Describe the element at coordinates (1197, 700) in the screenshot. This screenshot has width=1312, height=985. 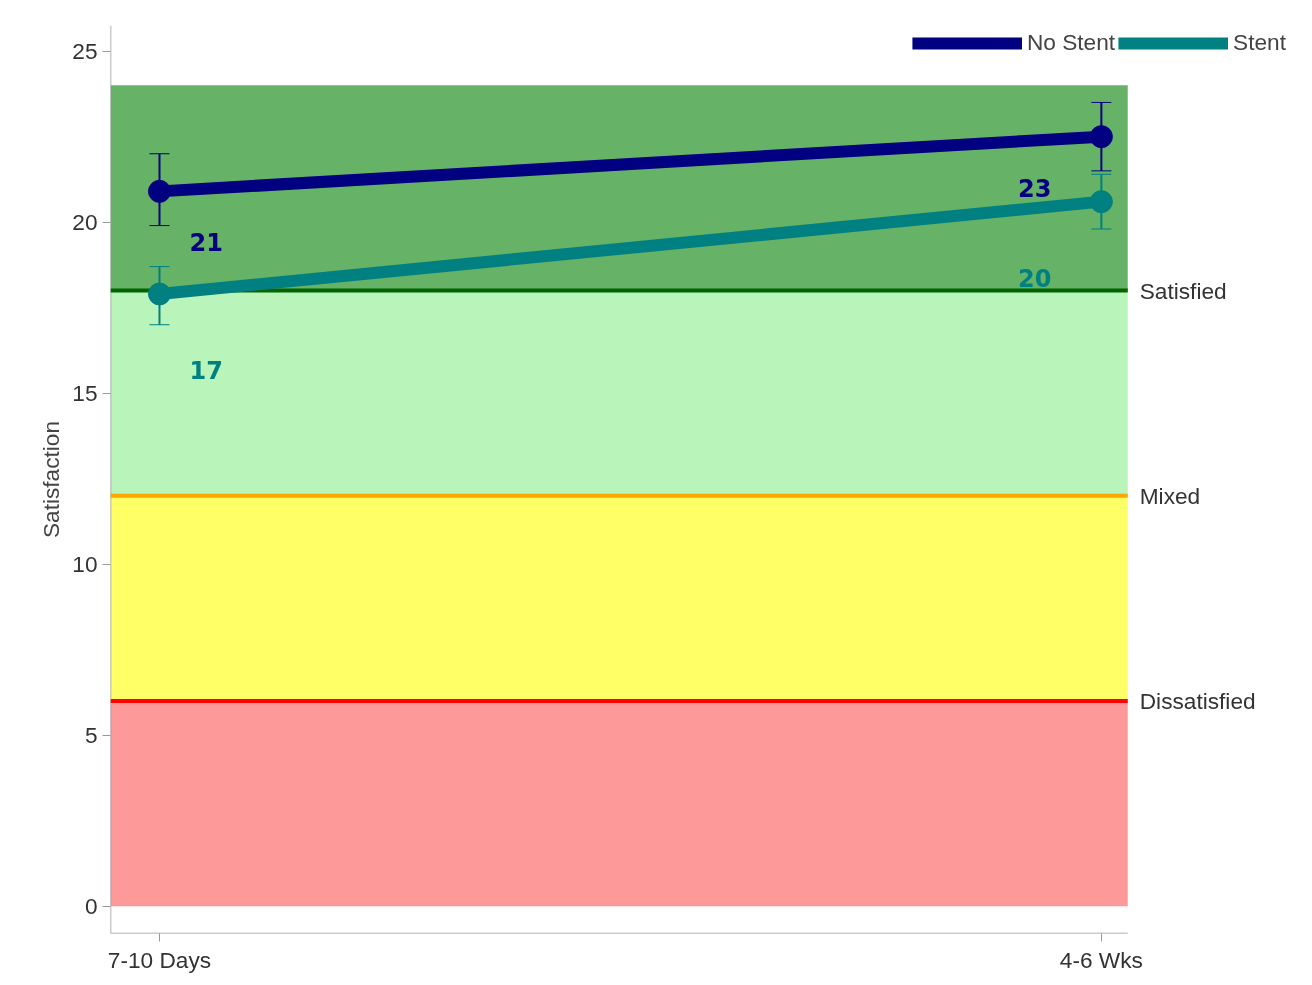
I see `ref-line-label: Dissatisfied` at that location.